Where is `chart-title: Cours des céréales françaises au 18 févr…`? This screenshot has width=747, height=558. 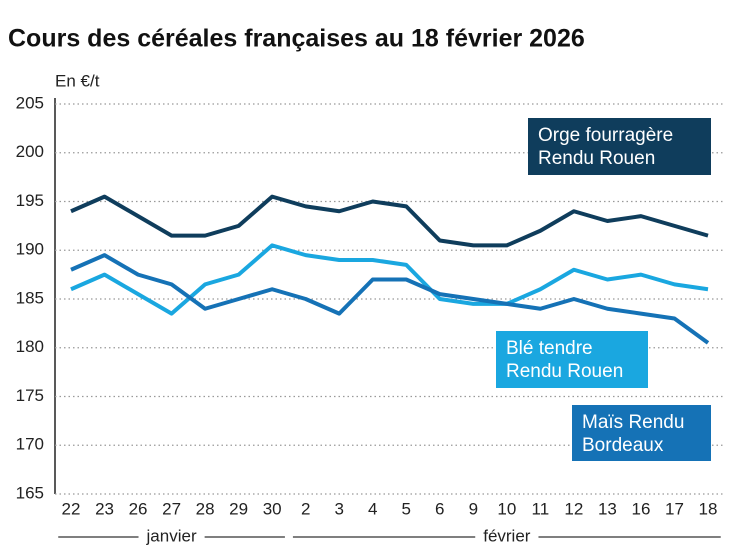
chart-title: Cours des céréales françaises au 18 févr… is located at coordinates (296, 39).